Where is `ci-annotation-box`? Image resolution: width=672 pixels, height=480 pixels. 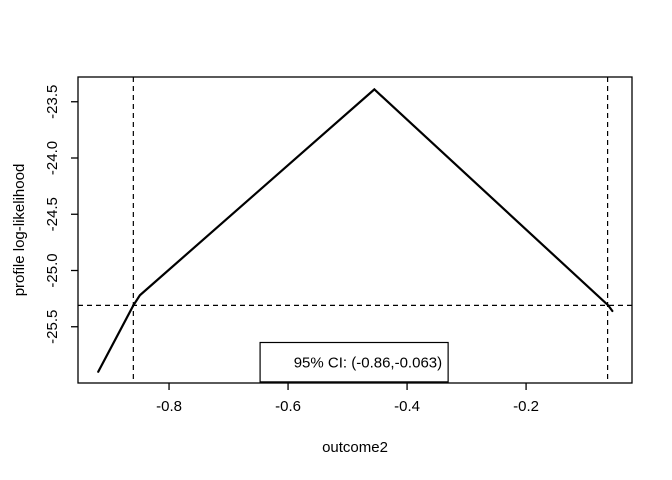
ci-annotation-box is located at coordinates (354, 362).